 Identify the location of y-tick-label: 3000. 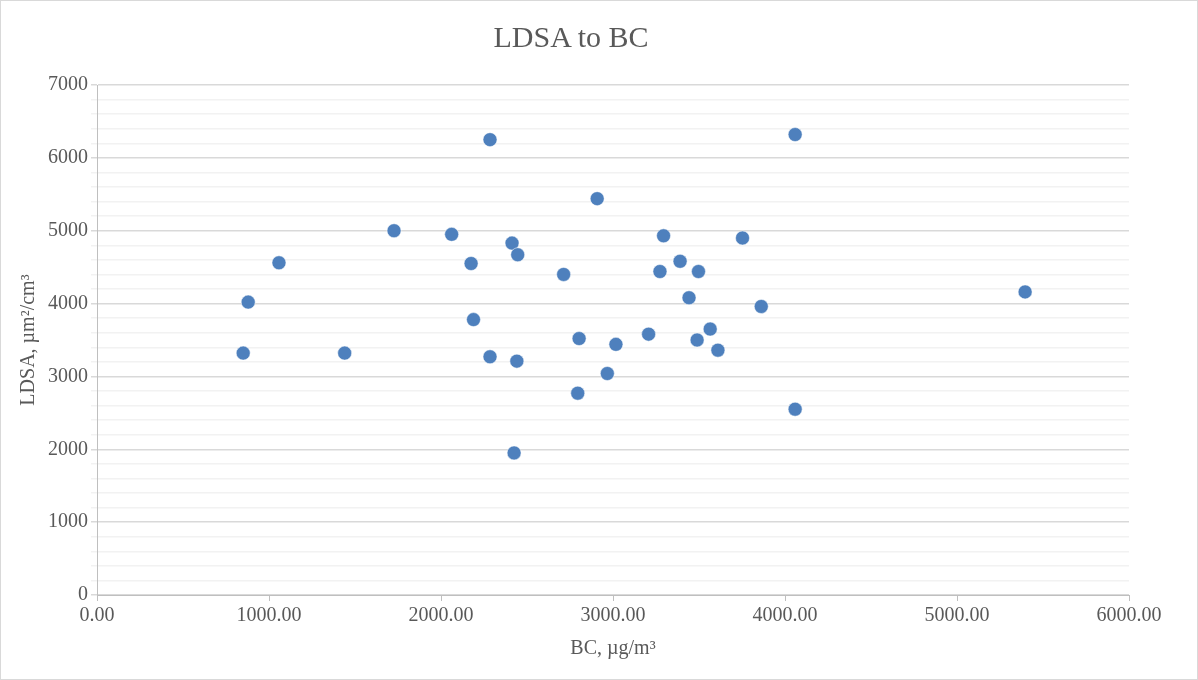
(68, 374).